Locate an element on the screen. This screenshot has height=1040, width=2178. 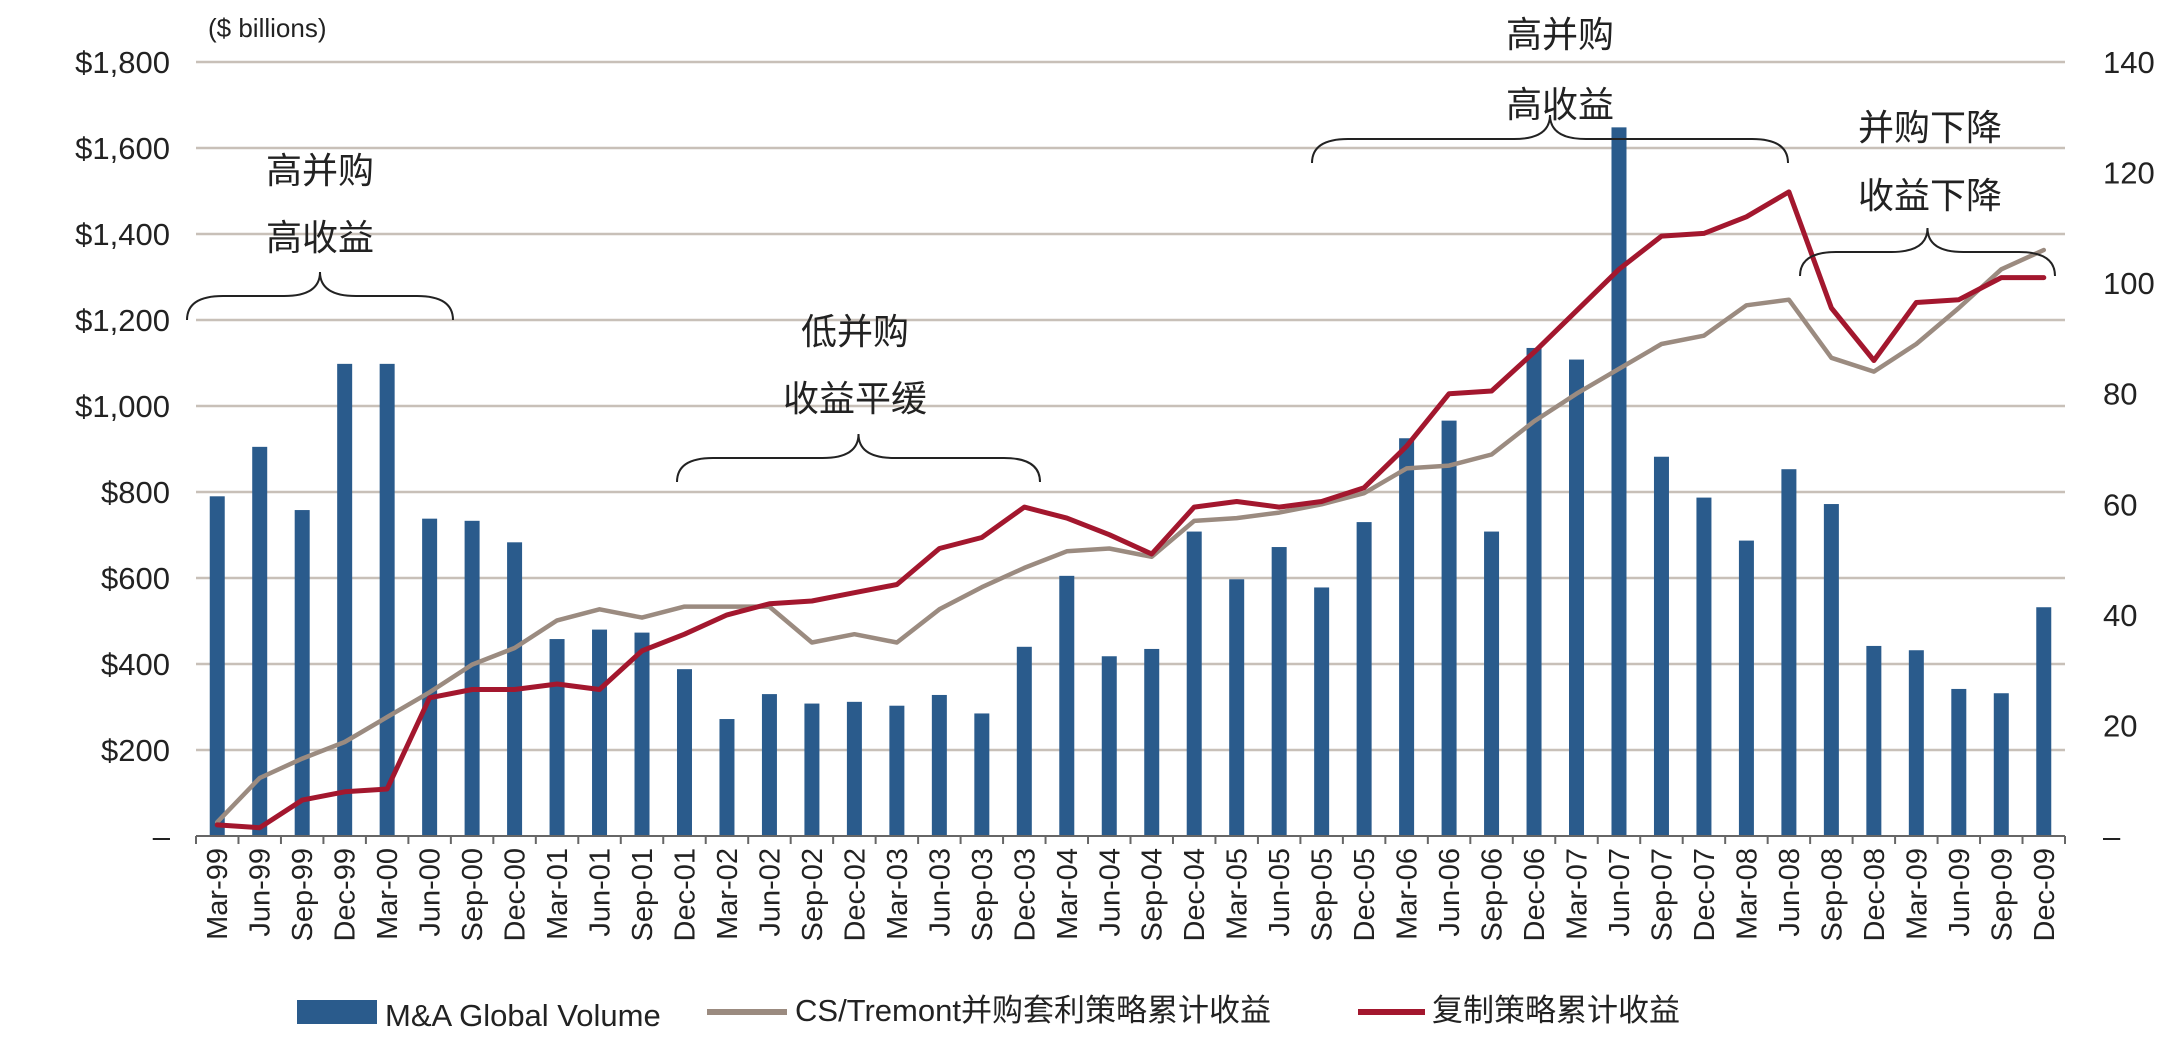
x-tick-label: Dec-05 is located at coordinates (1365, 895).